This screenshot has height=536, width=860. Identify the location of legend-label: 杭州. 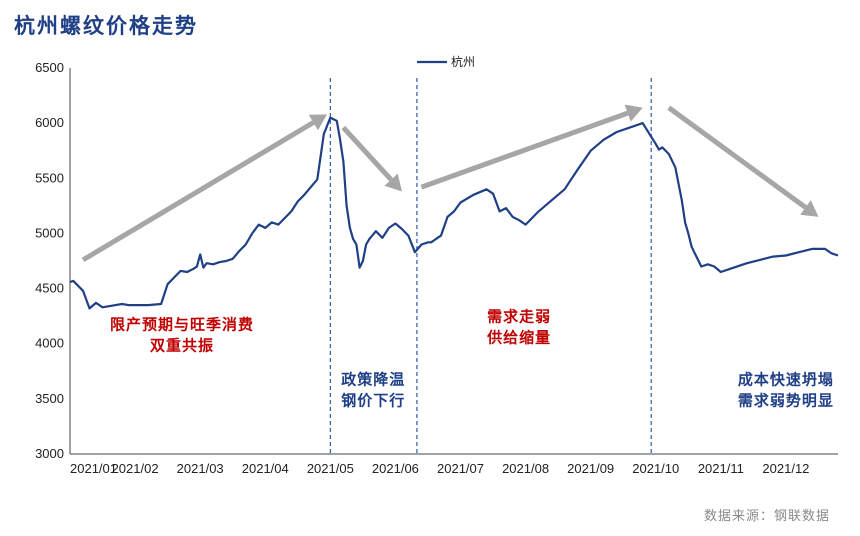
(463, 61).